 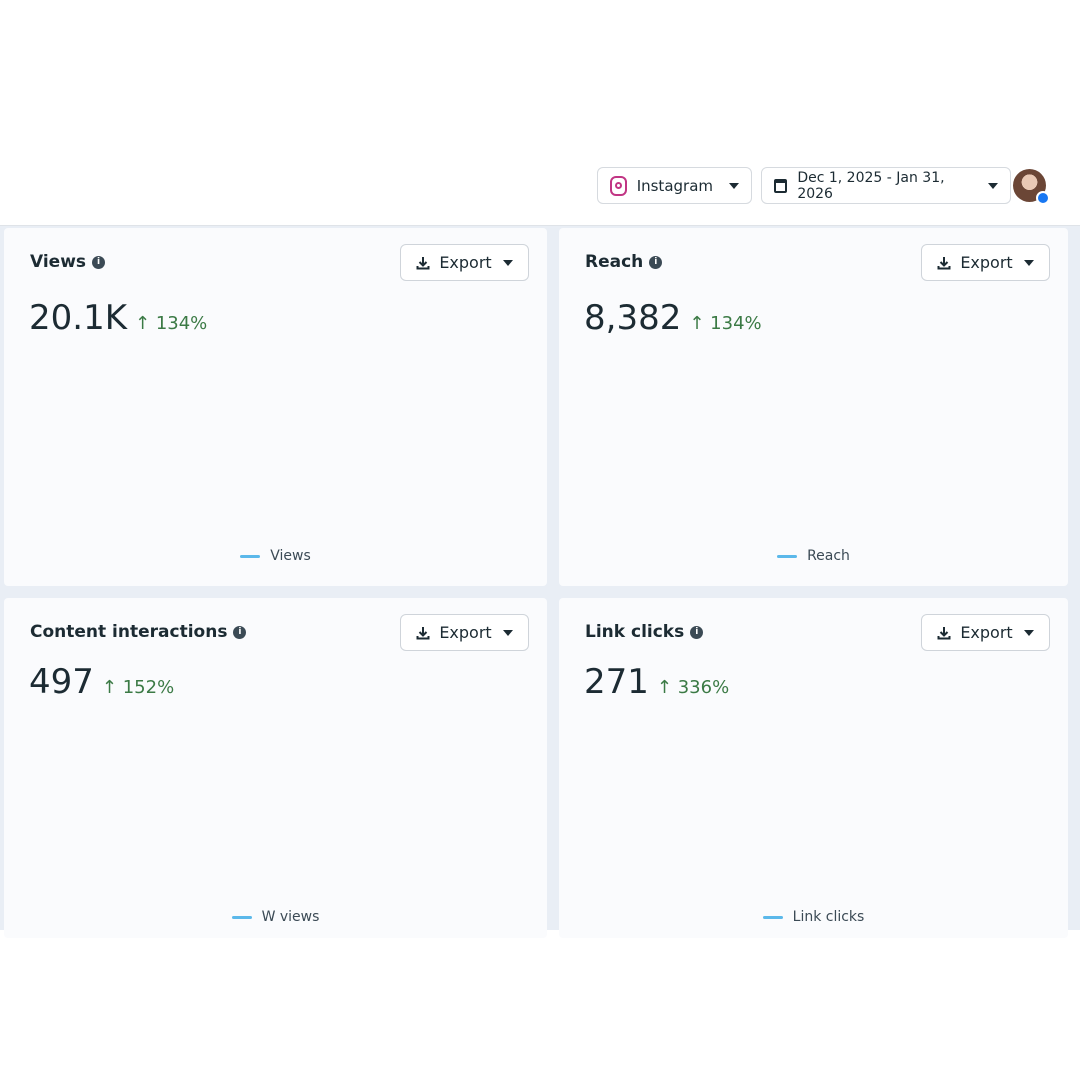 What do you see at coordinates (633, 318) in the screenshot?
I see `metric-value: 8,382` at bounding box center [633, 318].